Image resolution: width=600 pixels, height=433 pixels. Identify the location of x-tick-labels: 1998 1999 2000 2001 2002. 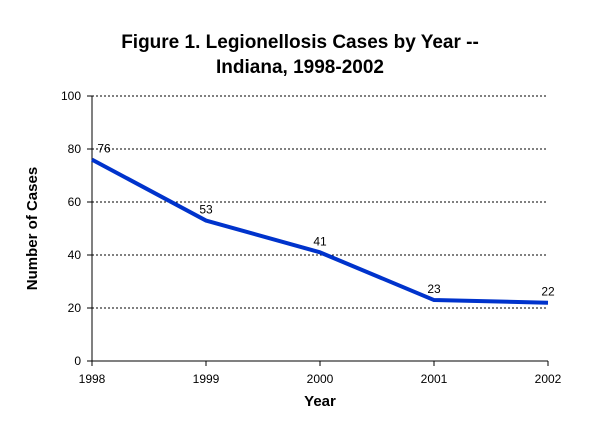
(320, 379).